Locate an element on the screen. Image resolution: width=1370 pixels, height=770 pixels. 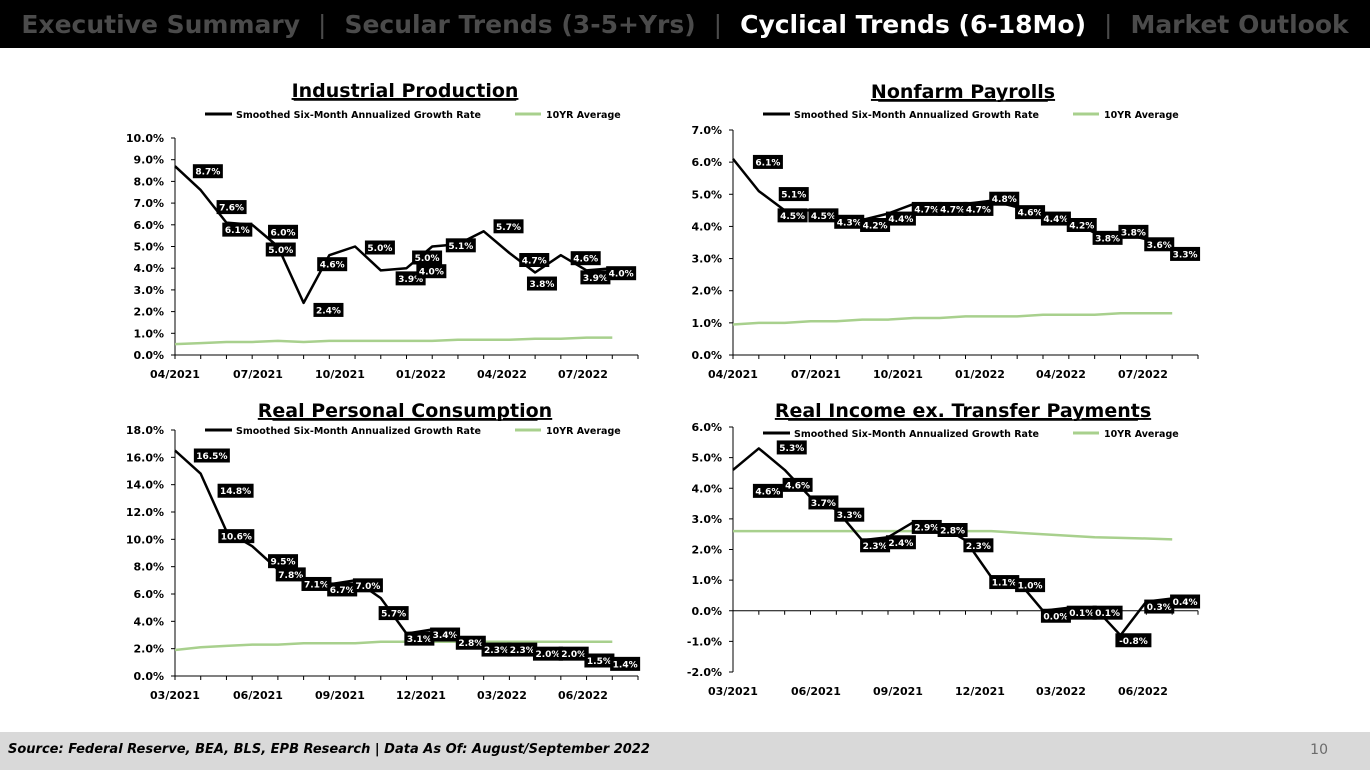
x-tick-label: 12/2021 is located at coordinates (421, 695).